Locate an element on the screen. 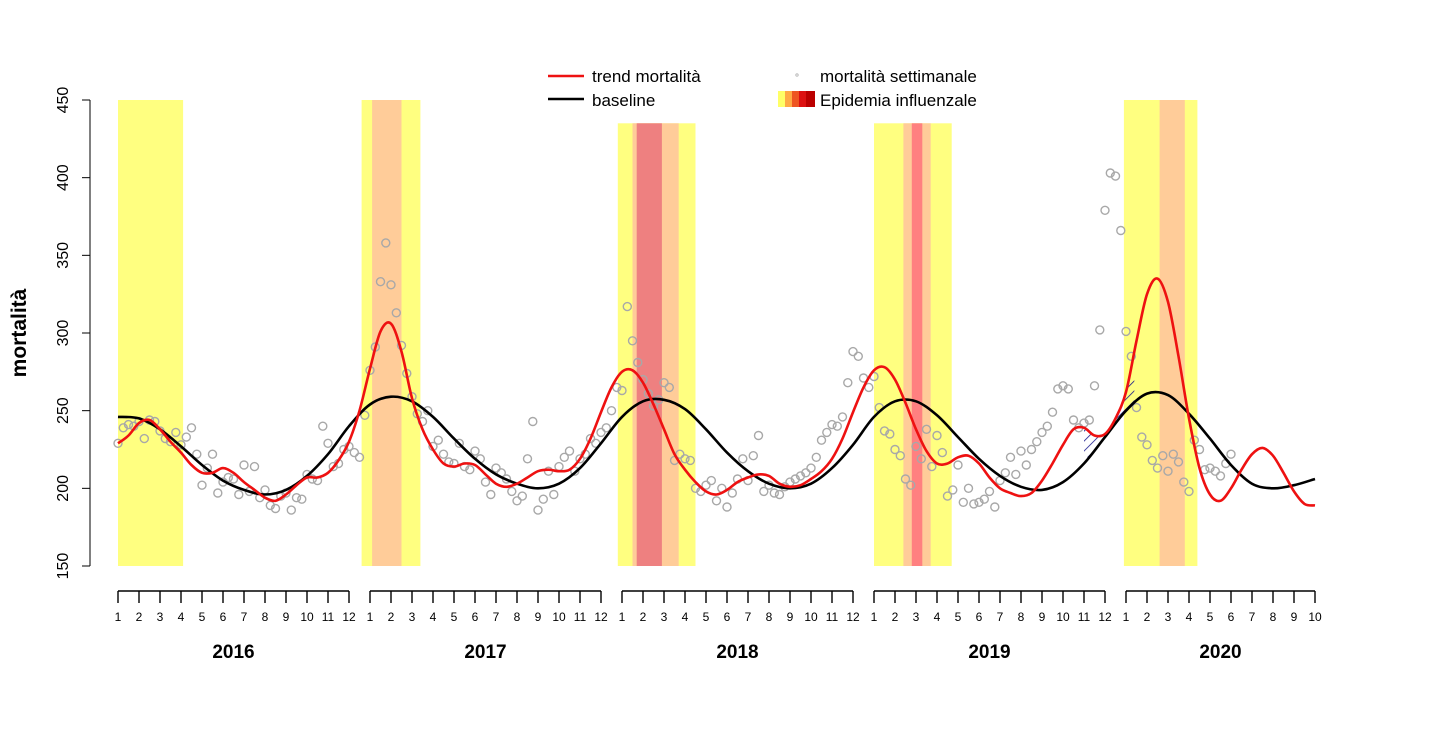  x-tick-label-2019-4: 4 is located at coordinates (937, 617).